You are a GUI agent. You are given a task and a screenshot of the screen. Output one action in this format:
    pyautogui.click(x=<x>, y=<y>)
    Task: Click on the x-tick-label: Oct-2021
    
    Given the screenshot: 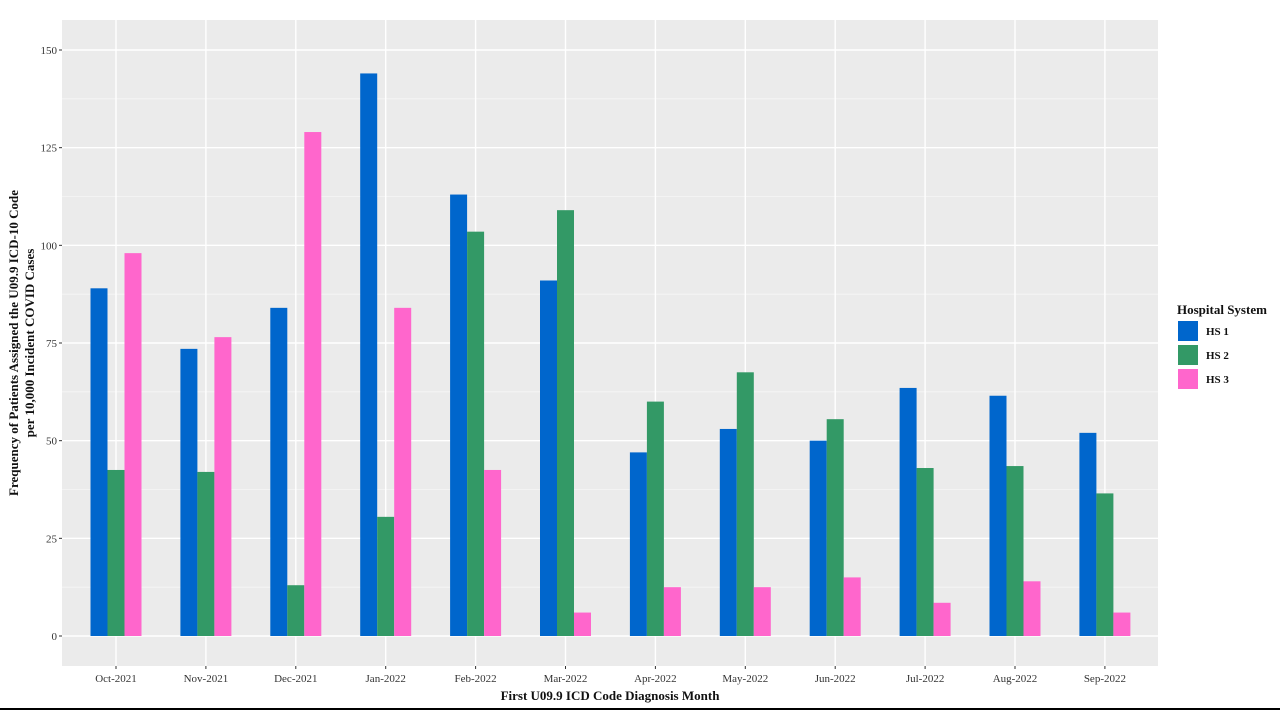 What is the action you would take?
    pyautogui.click(x=116, y=679)
    